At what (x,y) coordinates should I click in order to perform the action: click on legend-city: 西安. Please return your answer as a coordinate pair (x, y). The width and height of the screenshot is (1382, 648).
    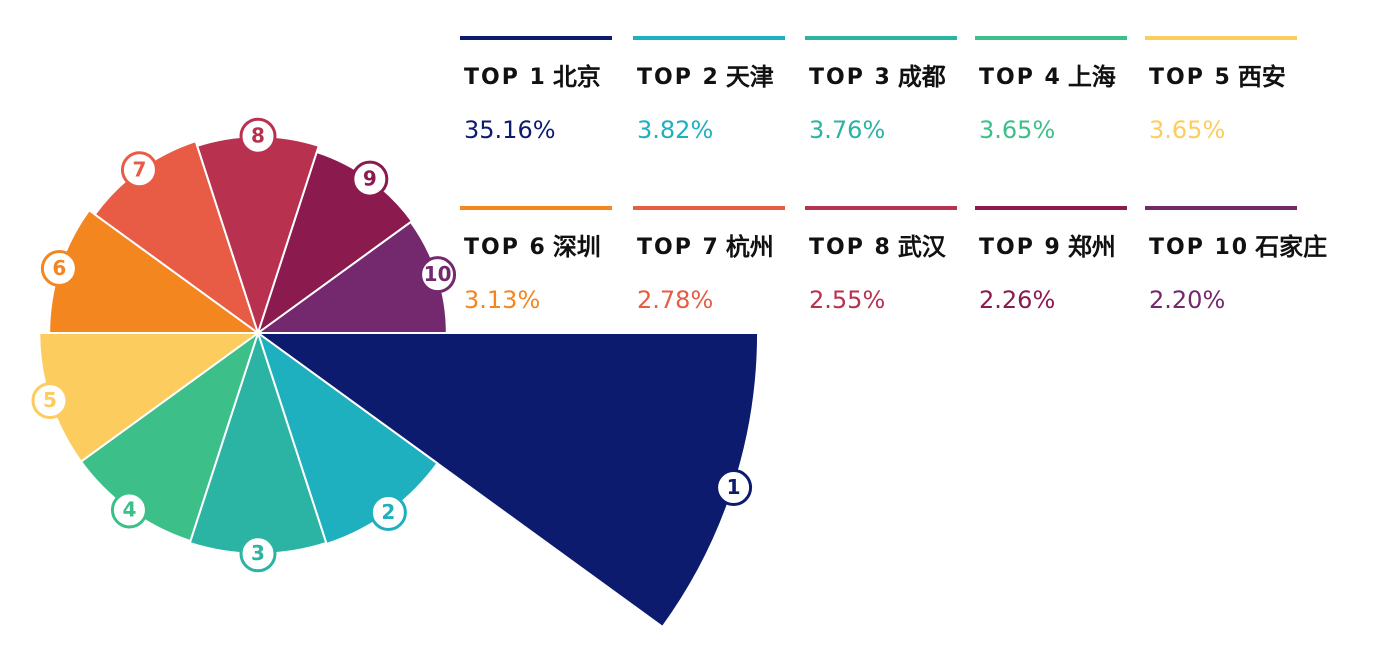
    Looking at the image, I should click on (1262, 77).